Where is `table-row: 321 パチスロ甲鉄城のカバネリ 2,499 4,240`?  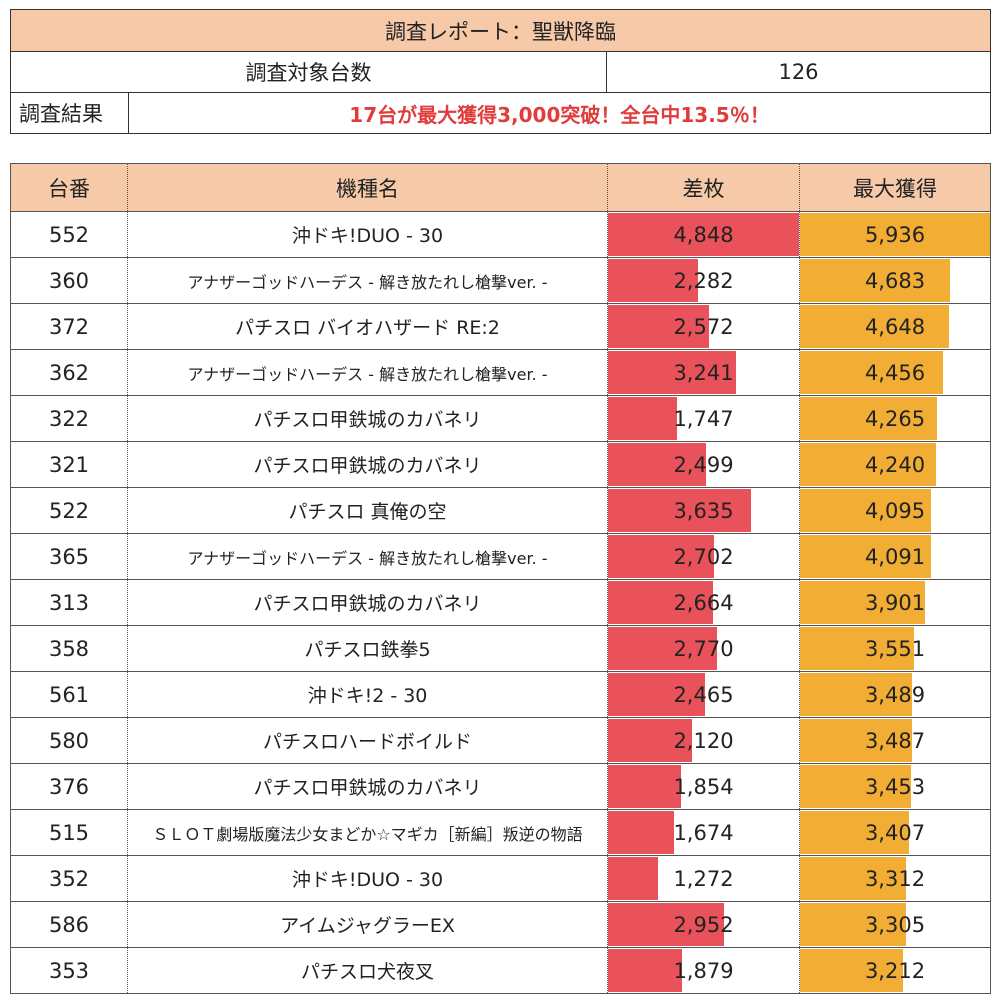
table-row: 321 パチスロ甲鉄城のカバネリ 2,499 4,240 is located at coordinates (500, 464).